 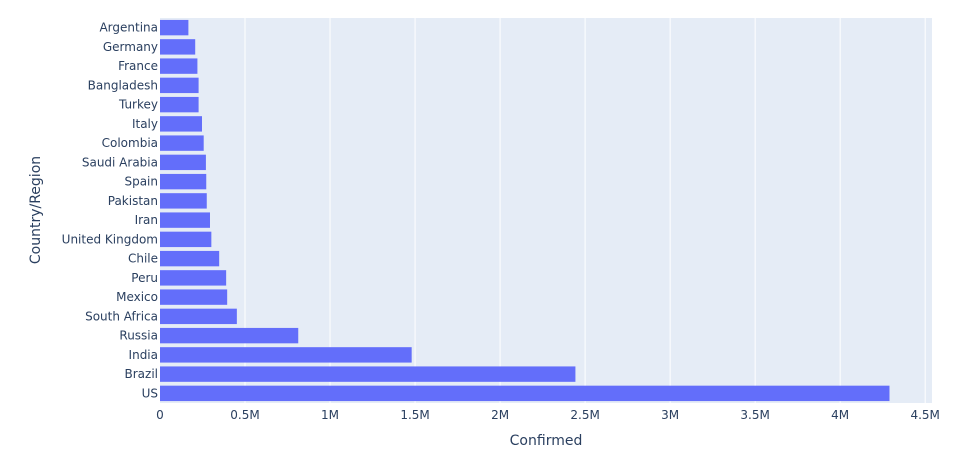 What do you see at coordinates (584, 415) in the screenshot?
I see `x-tick-label: 2.5M` at bounding box center [584, 415].